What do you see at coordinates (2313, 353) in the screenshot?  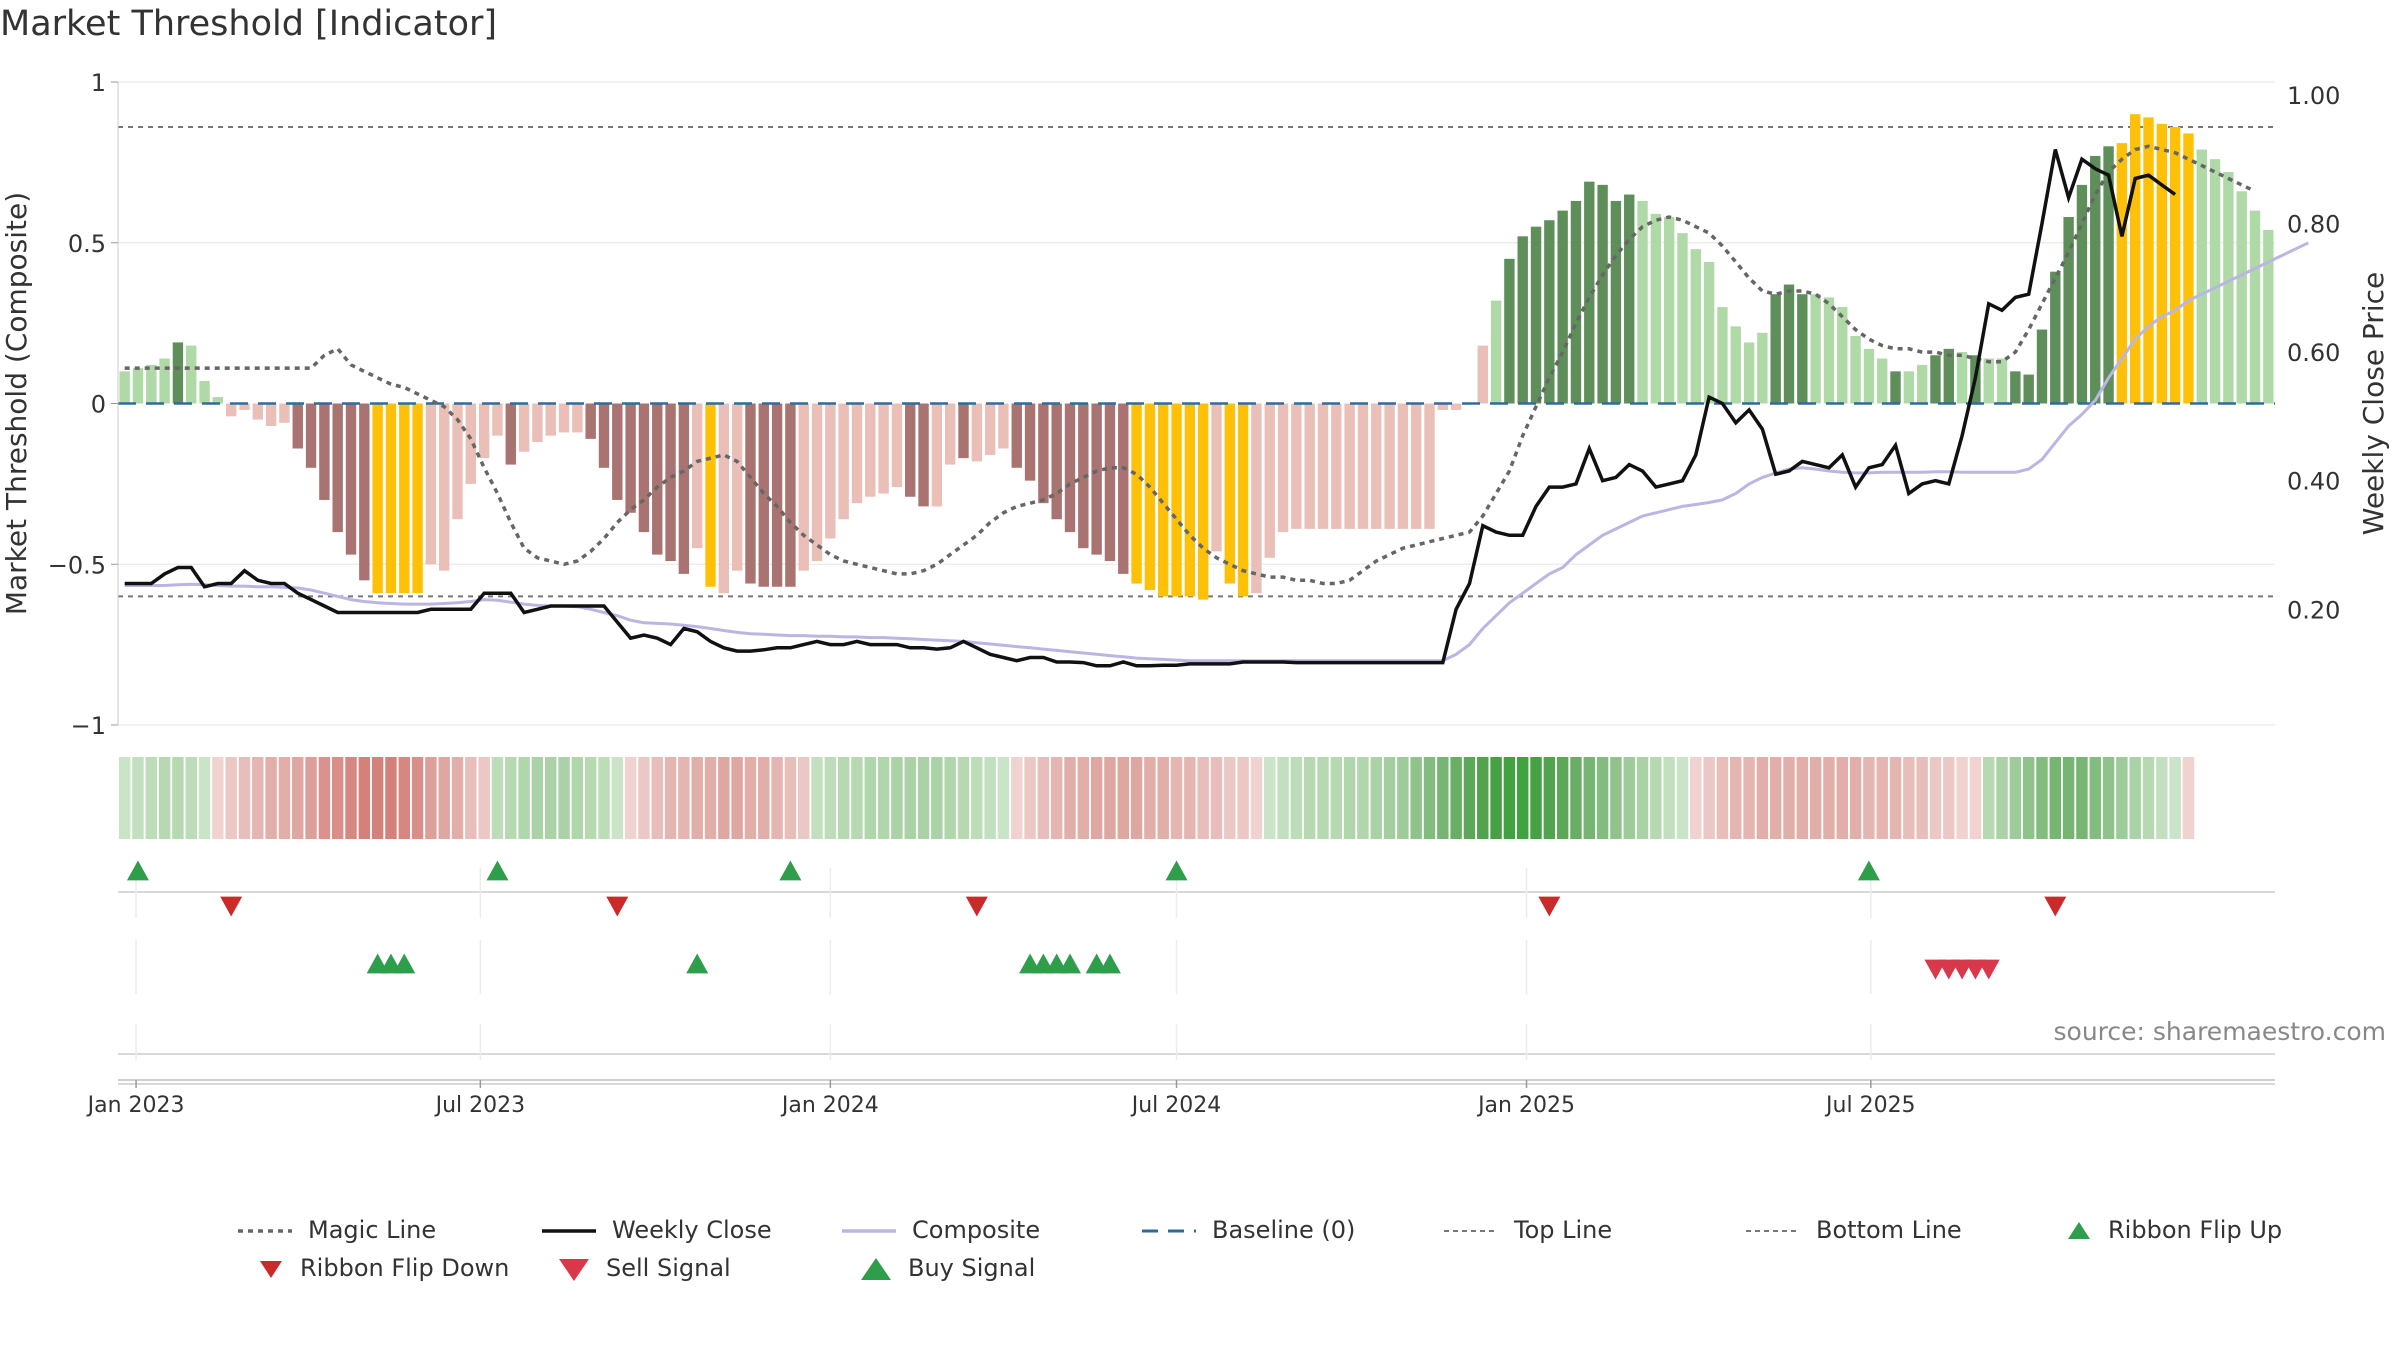 I see `y2-tick-label: 0.60` at bounding box center [2313, 353].